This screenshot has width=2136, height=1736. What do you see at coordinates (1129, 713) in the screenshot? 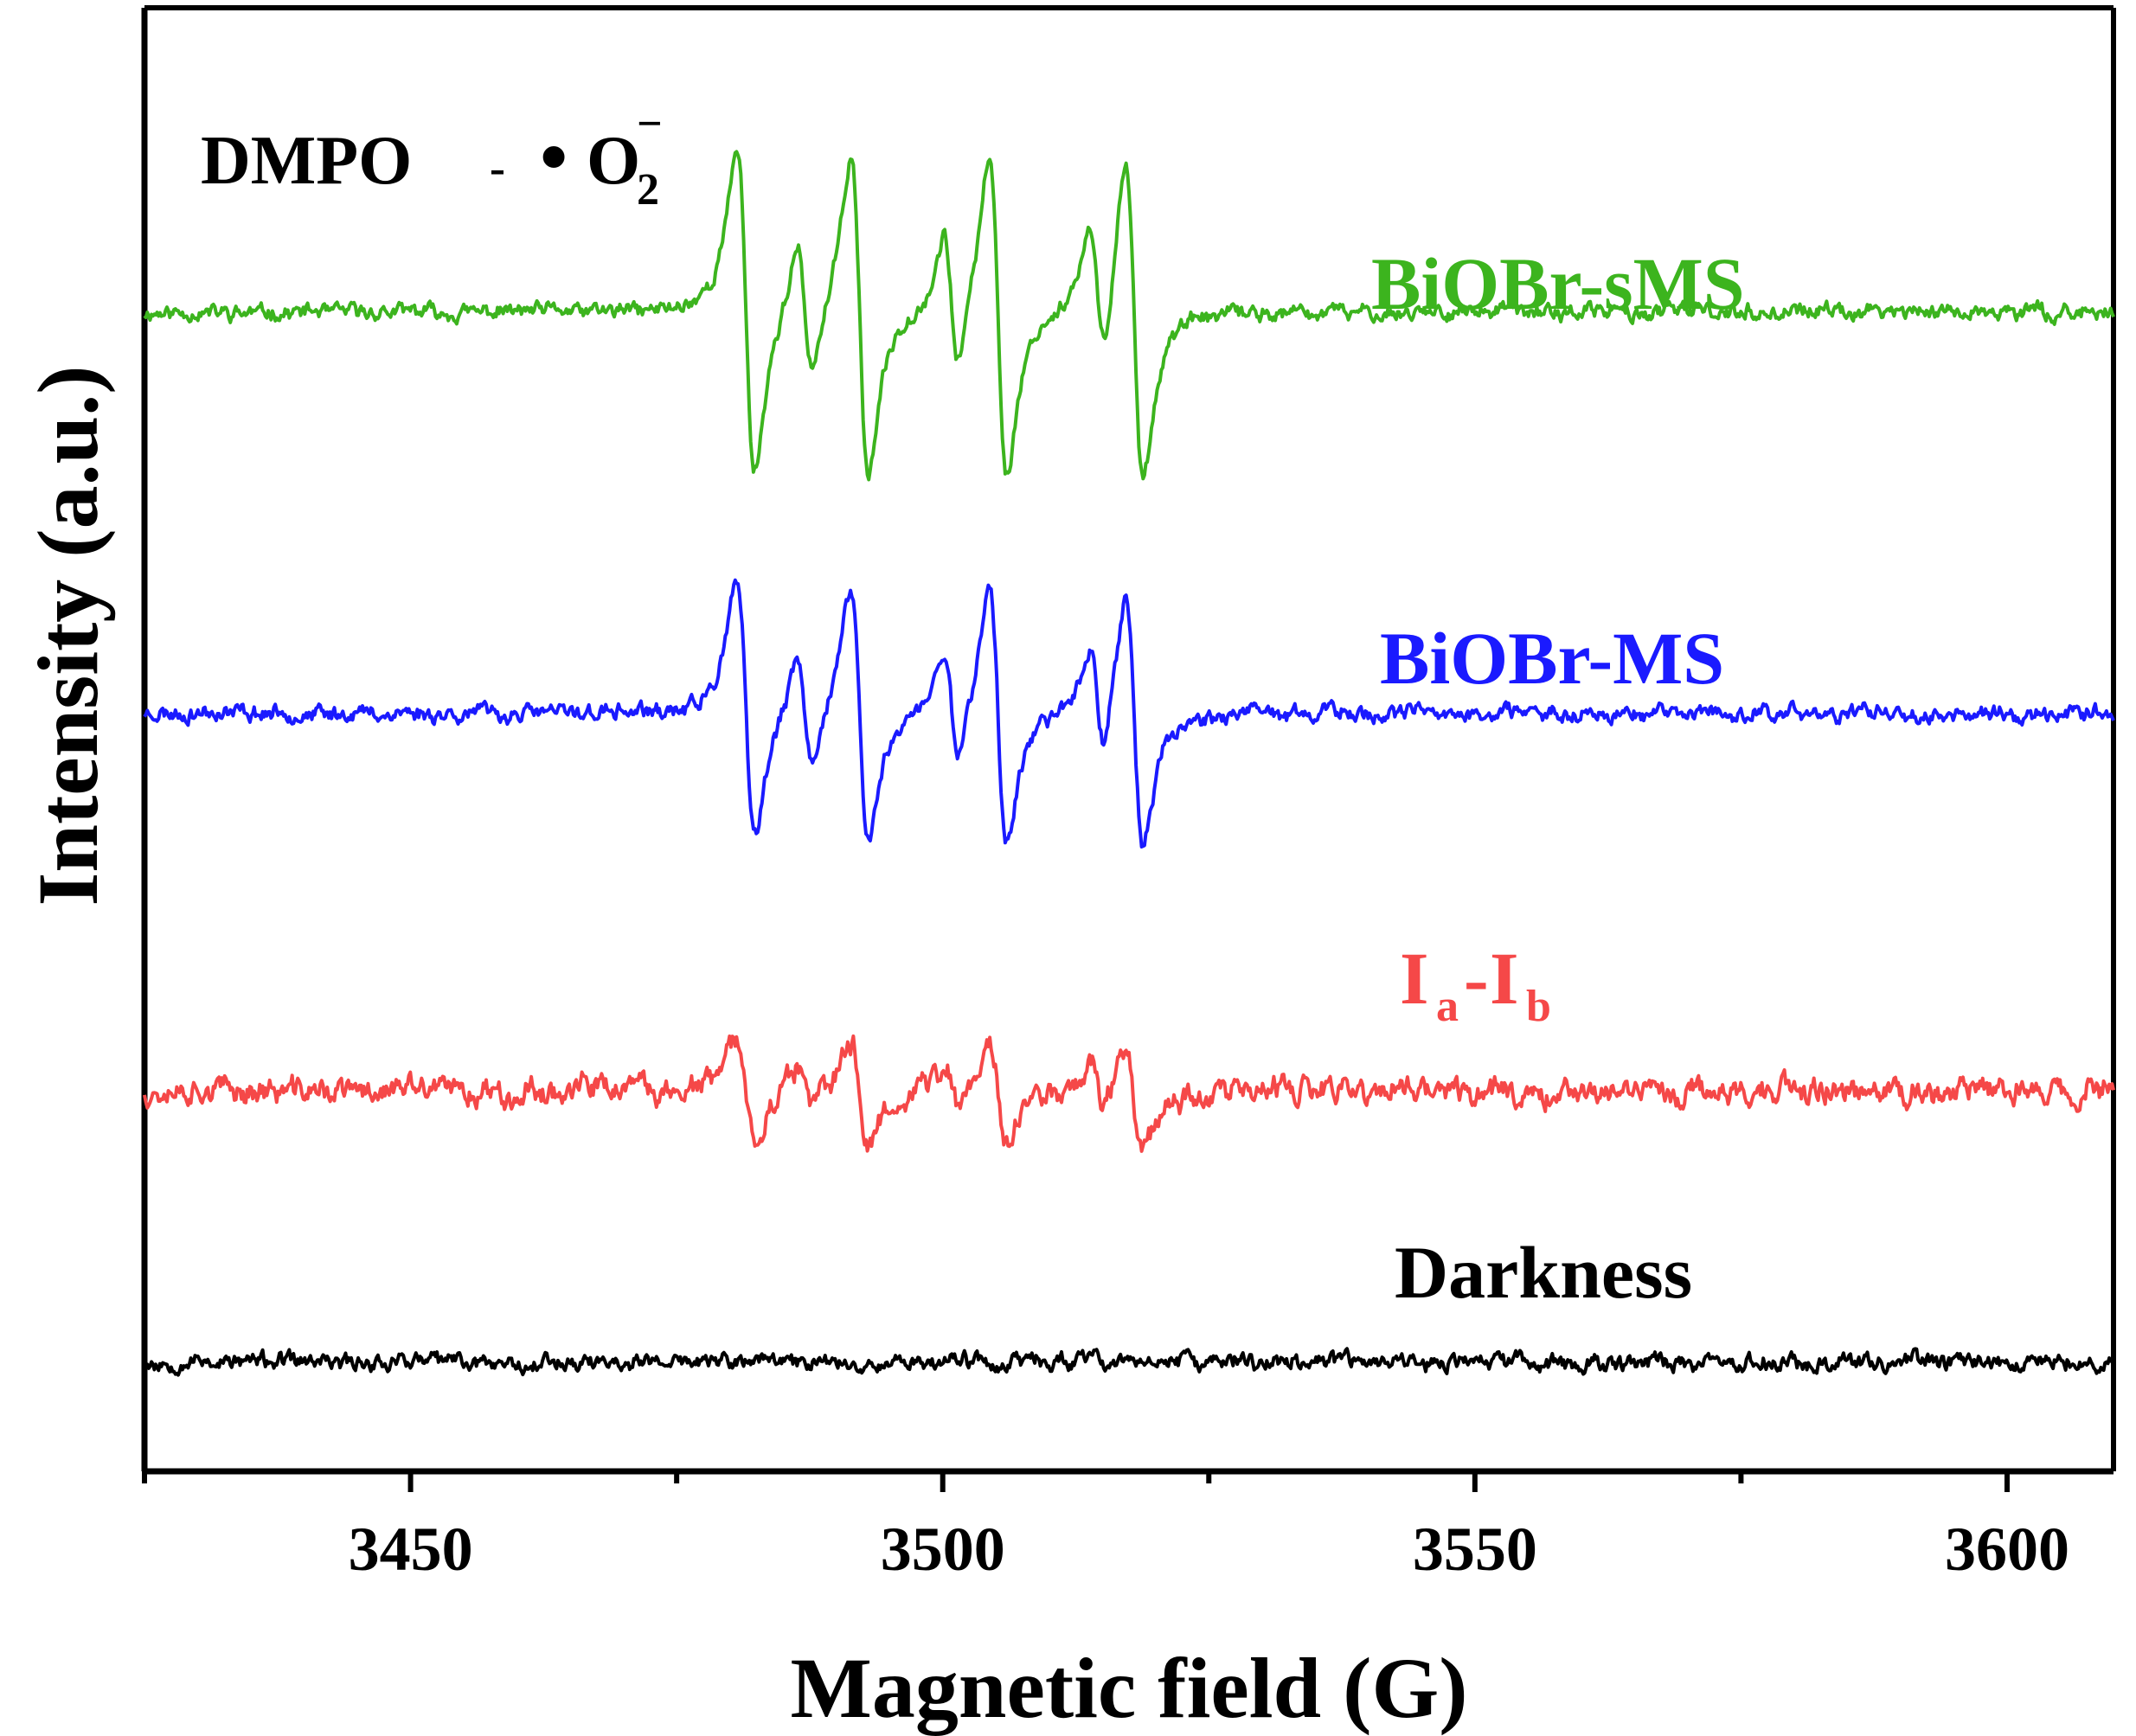
I see `series-line-biobr-ms` at bounding box center [1129, 713].